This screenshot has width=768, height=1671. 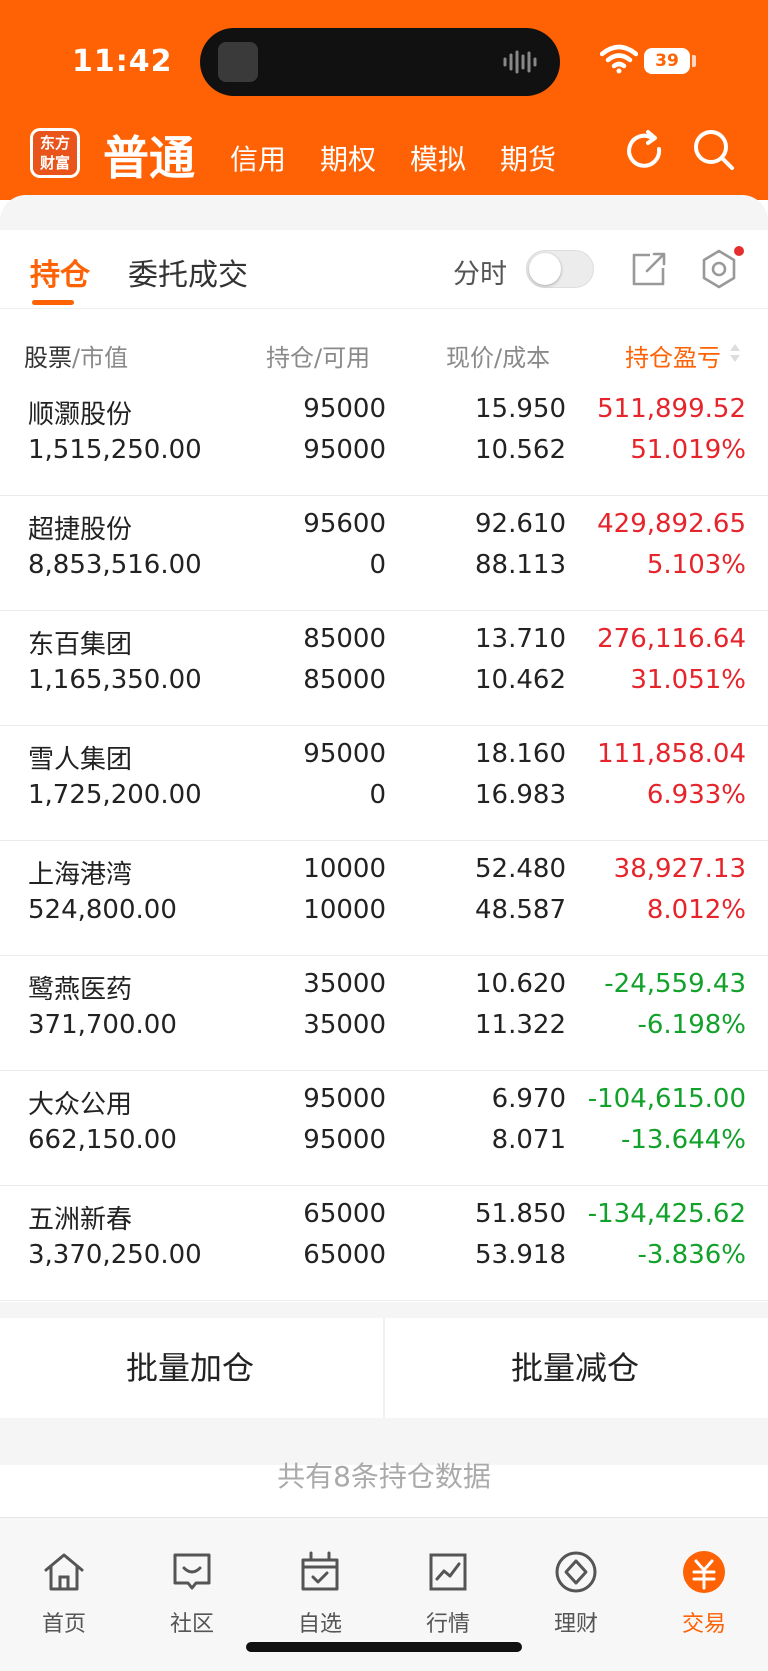 What do you see at coordinates (645, 151) in the screenshot?
I see `refresh-icon` at bounding box center [645, 151].